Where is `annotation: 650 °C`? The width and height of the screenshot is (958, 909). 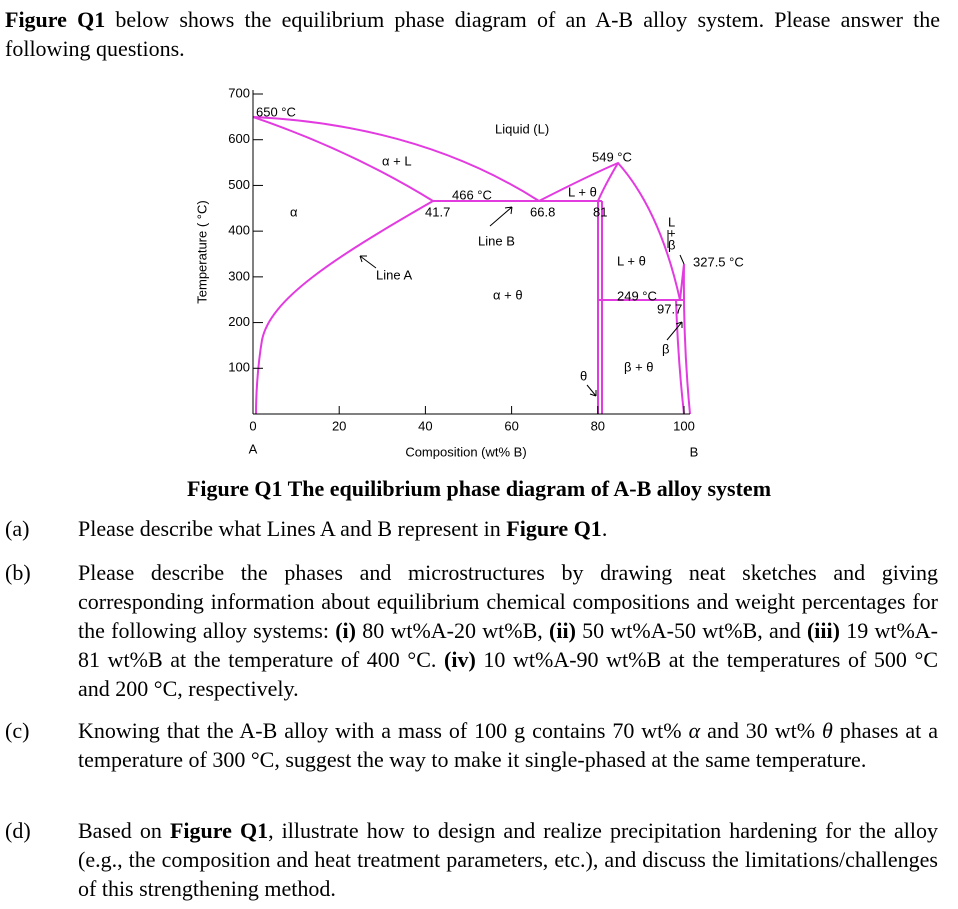
annotation: 650 °C is located at coordinates (276, 111).